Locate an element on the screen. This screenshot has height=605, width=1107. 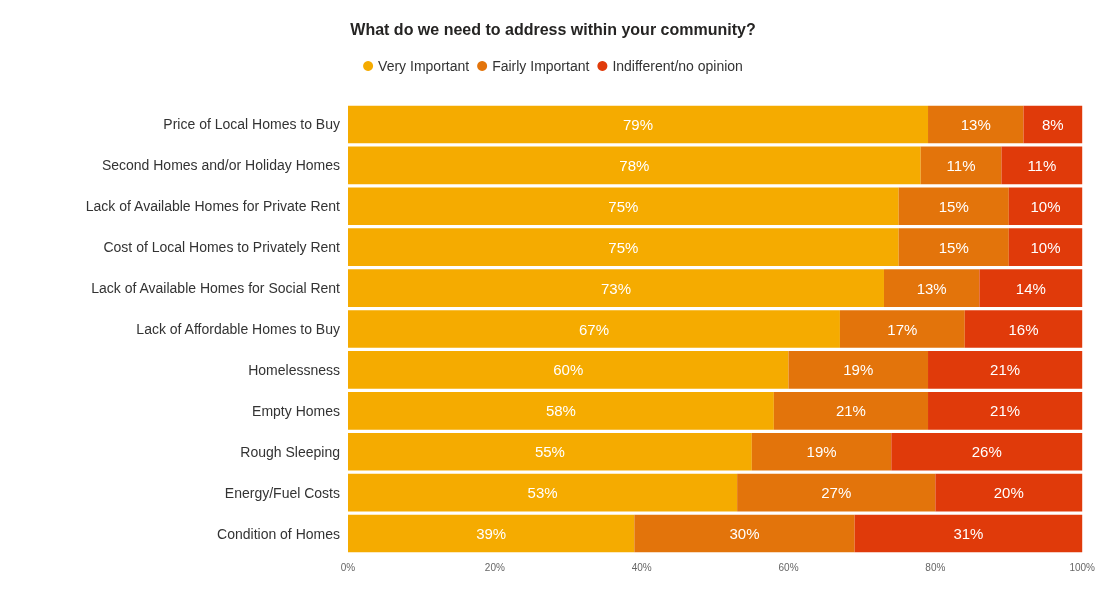
y-tick-label: Second Homes and/or Holiday Homes is located at coordinates (220, 165).